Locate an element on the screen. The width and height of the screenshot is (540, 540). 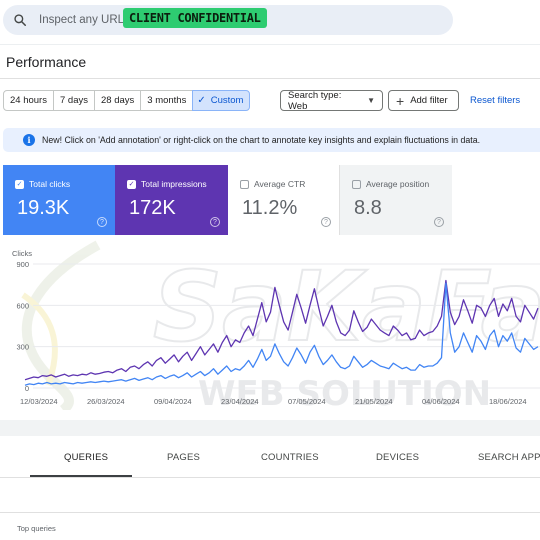
add-filter-button: + Add filter is located at coordinates (423, 100).